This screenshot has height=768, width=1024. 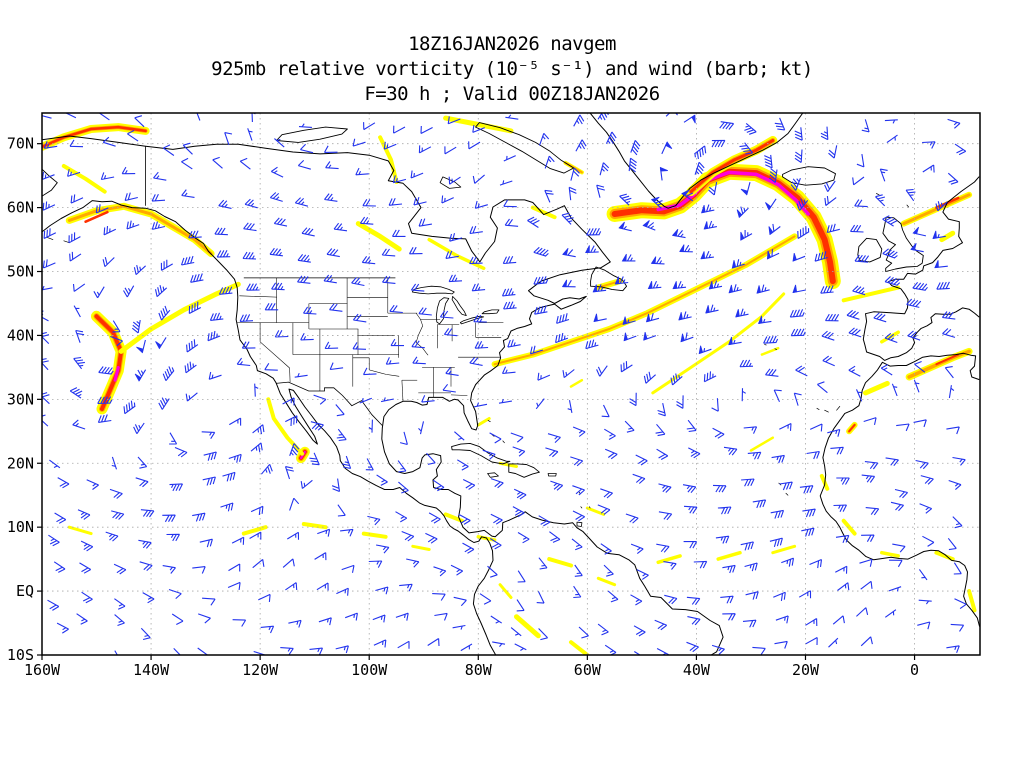 What do you see at coordinates (914, 670) in the screenshot?
I see `lon-tick-label: 0` at bounding box center [914, 670].